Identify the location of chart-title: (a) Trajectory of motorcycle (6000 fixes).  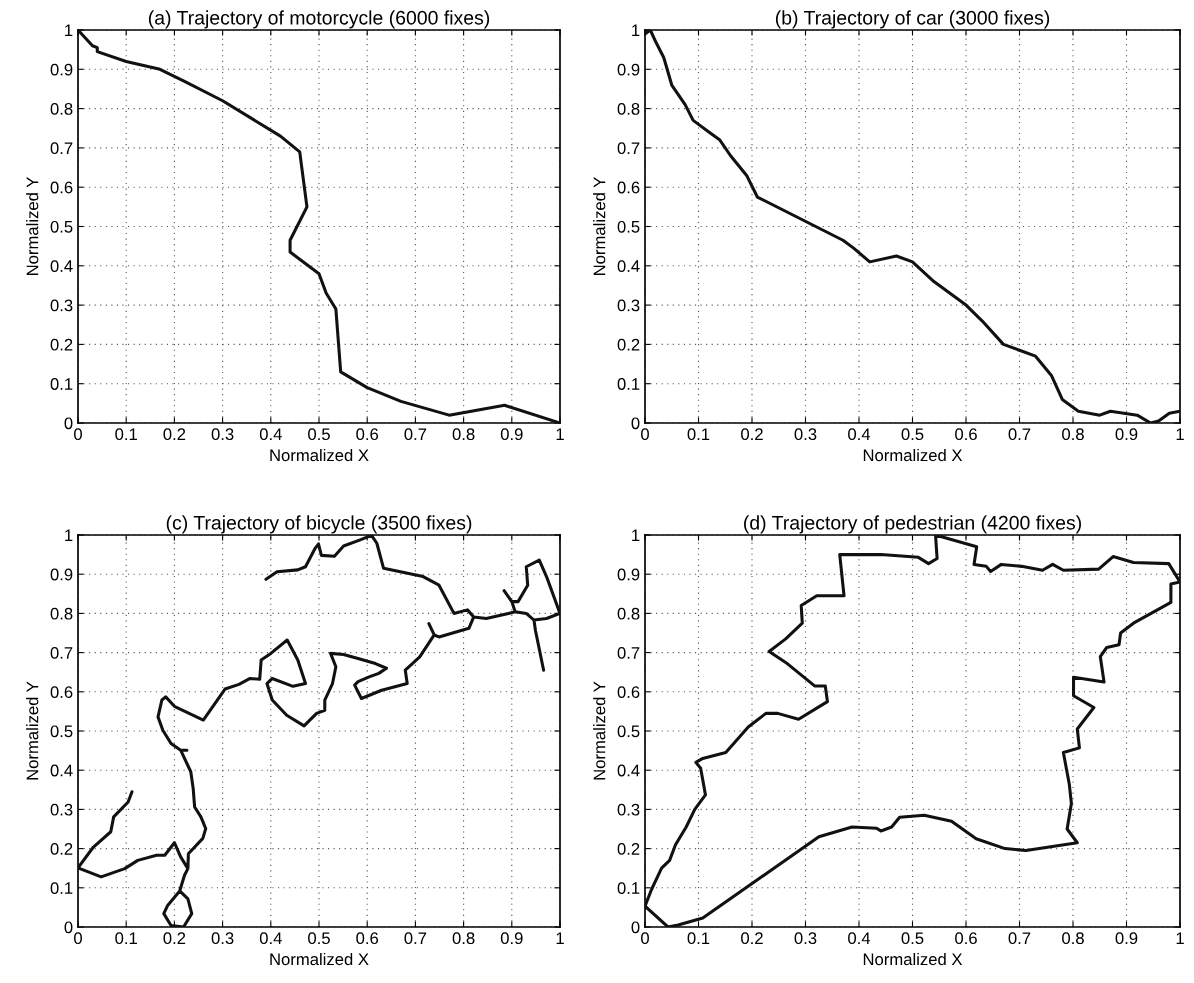
(319, 19).